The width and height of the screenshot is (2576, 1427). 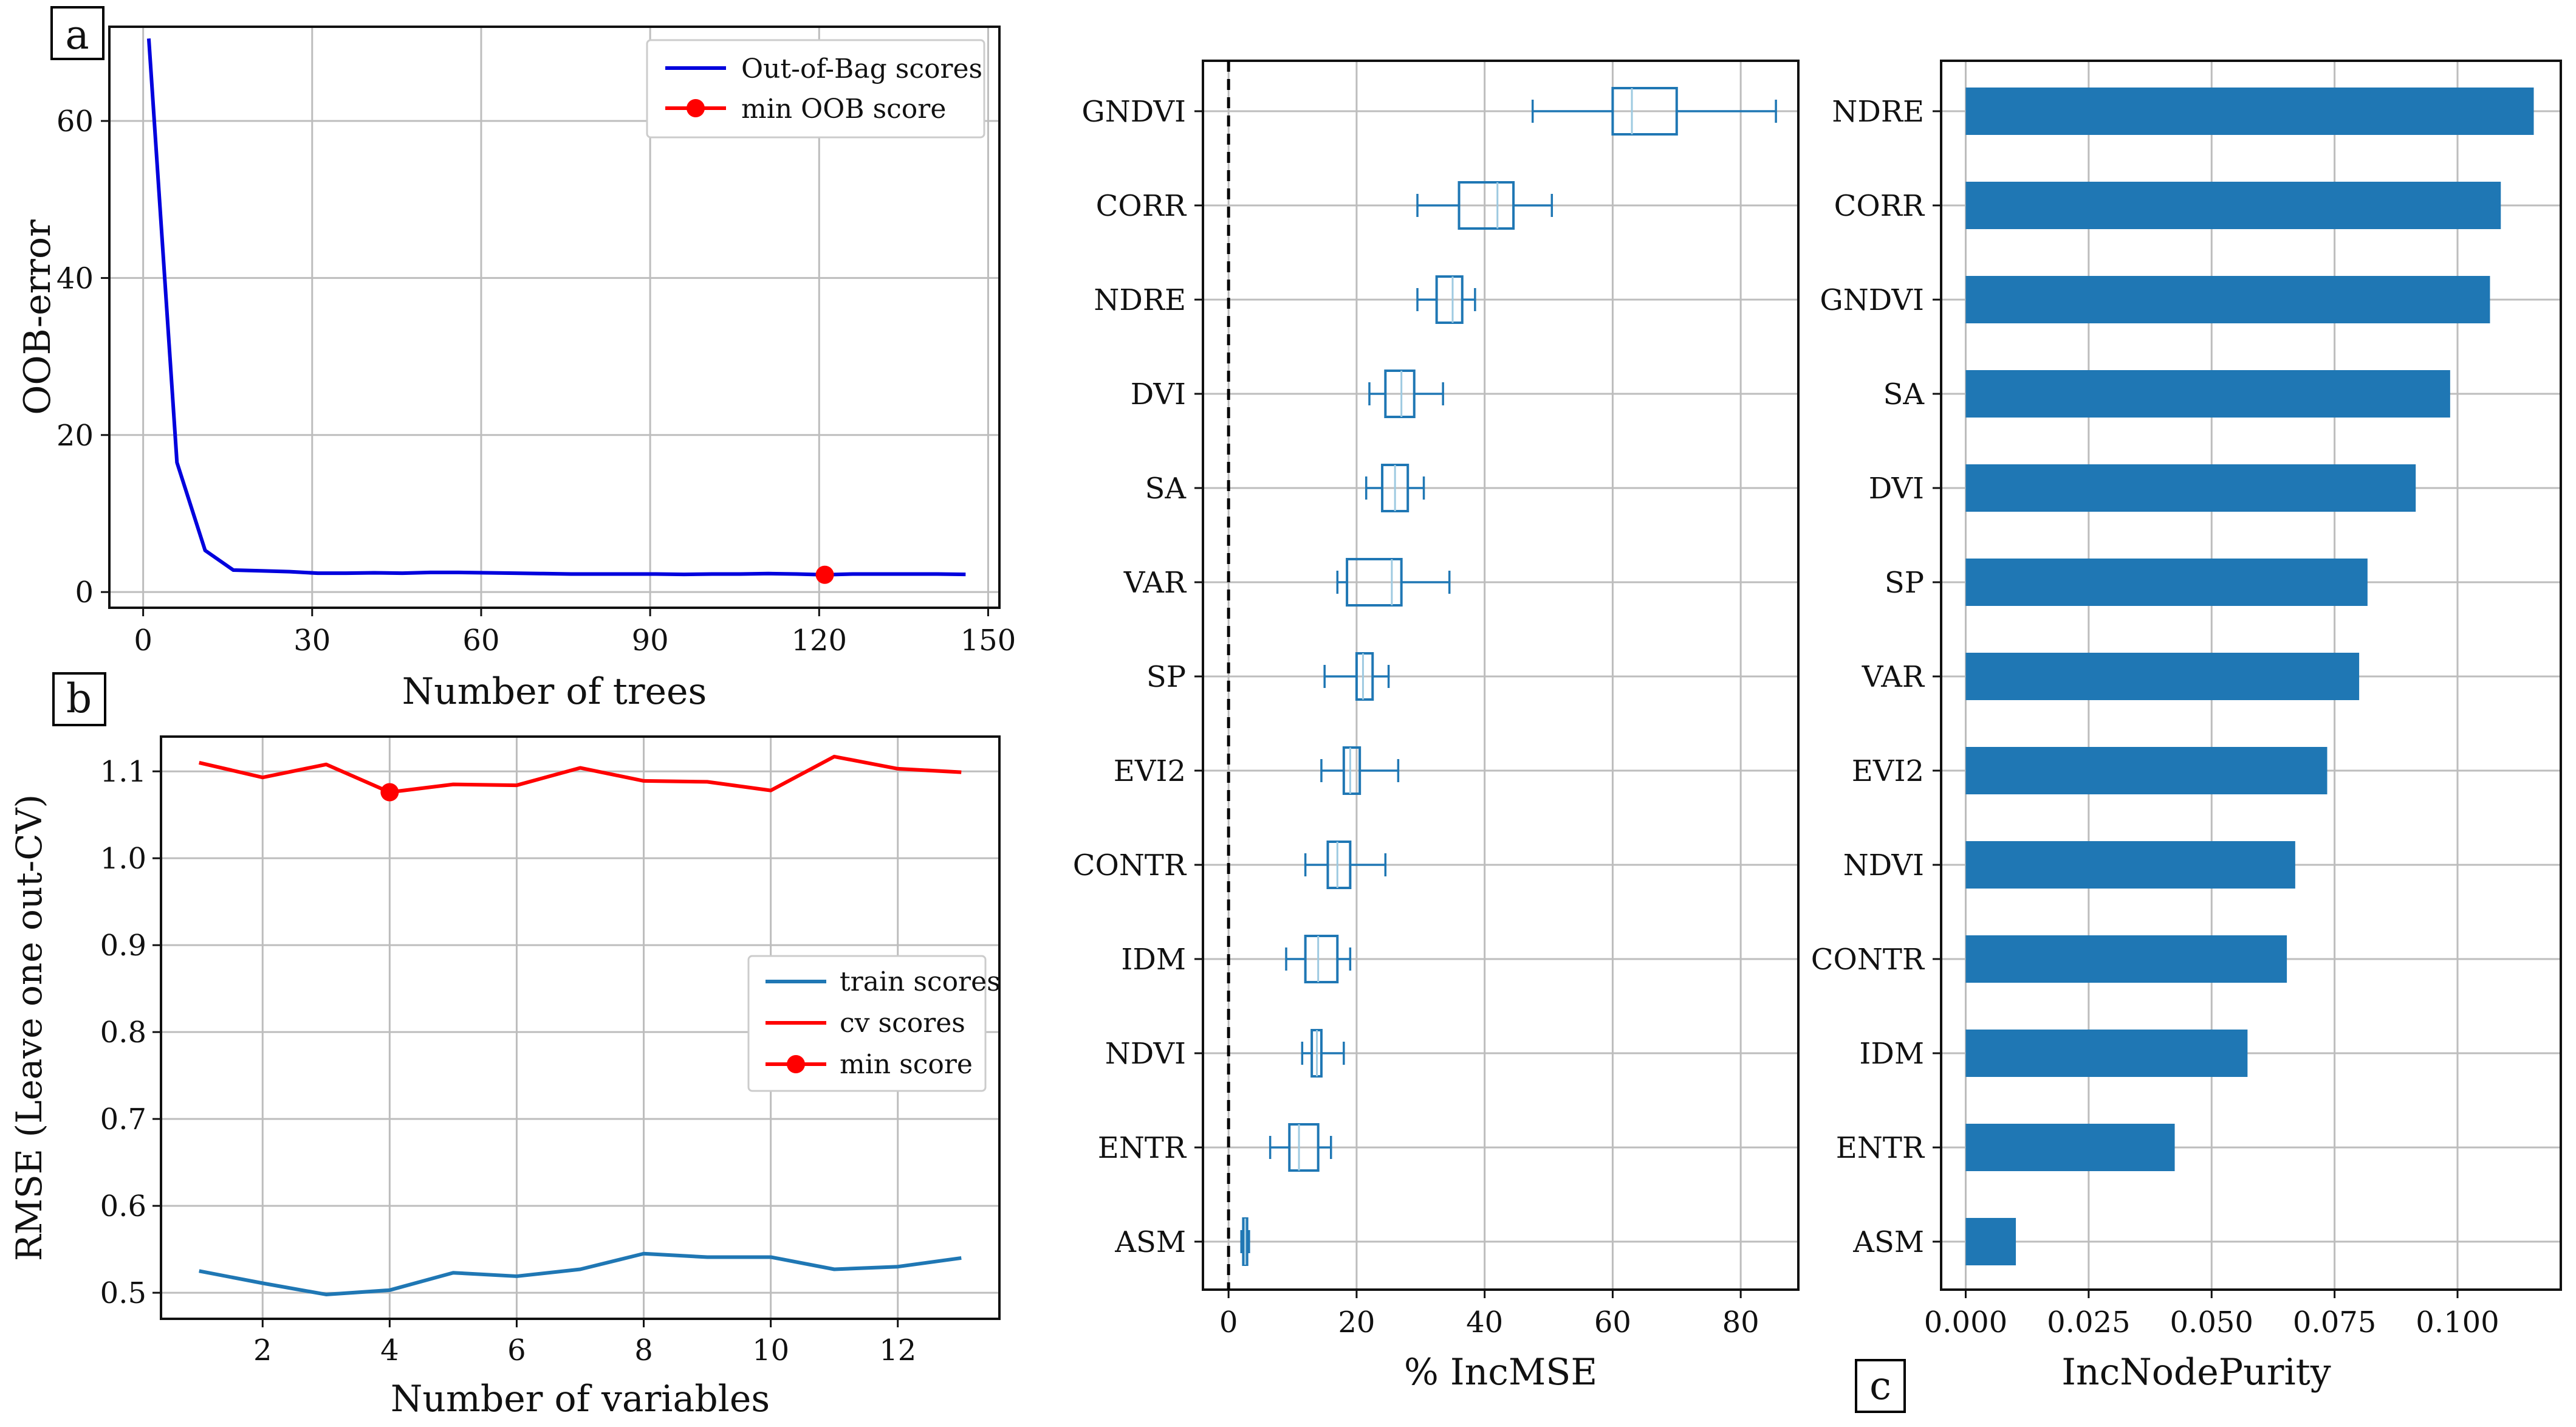 What do you see at coordinates (906, 1064) in the screenshot?
I see `legend-label: min score` at bounding box center [906, 1064].